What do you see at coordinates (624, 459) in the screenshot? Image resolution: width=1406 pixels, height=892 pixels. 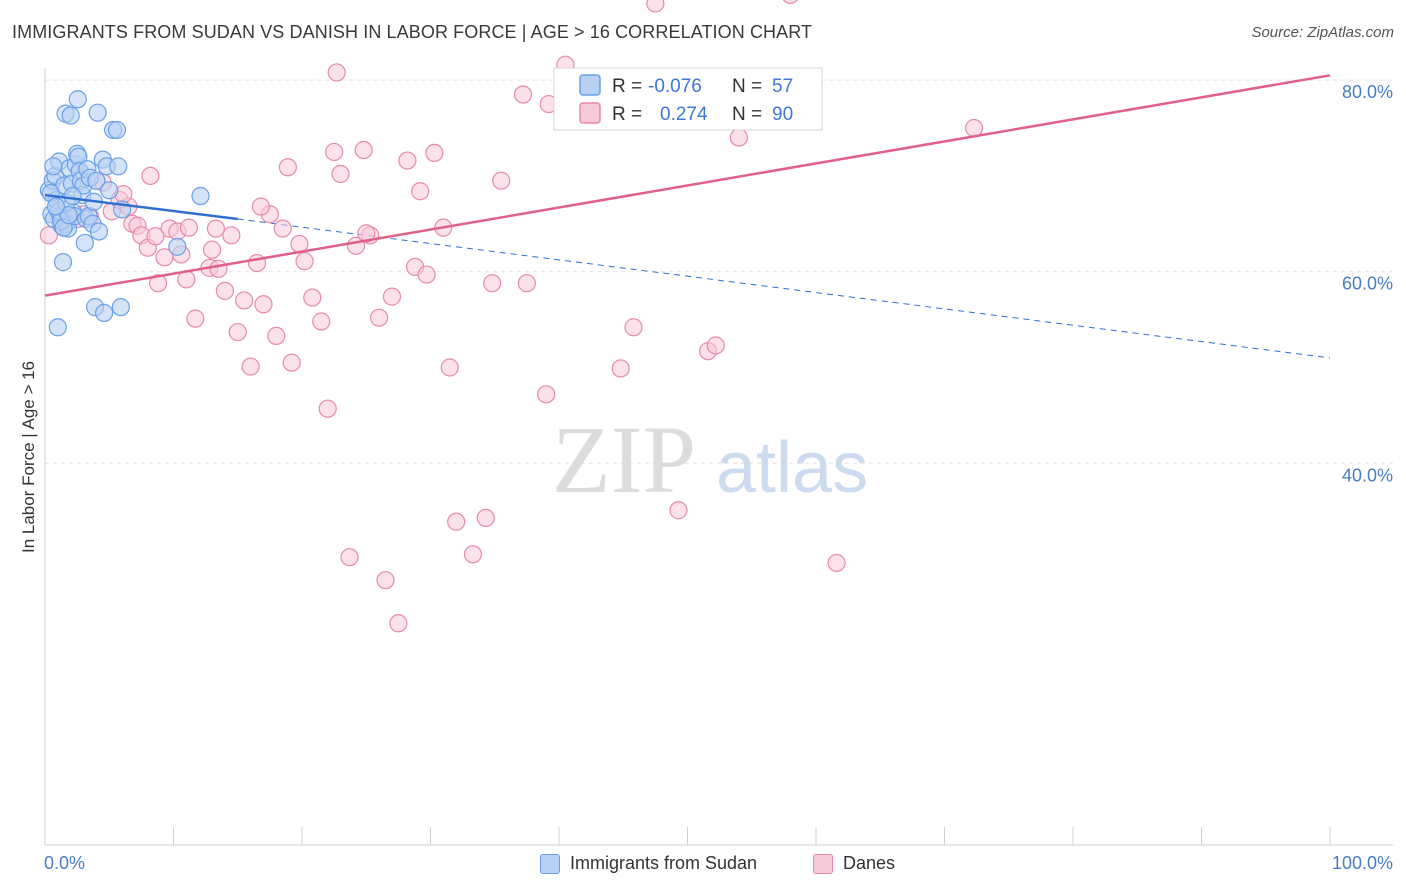 I see `watermark-zip: ZIP` at bounding box center [624, 459].